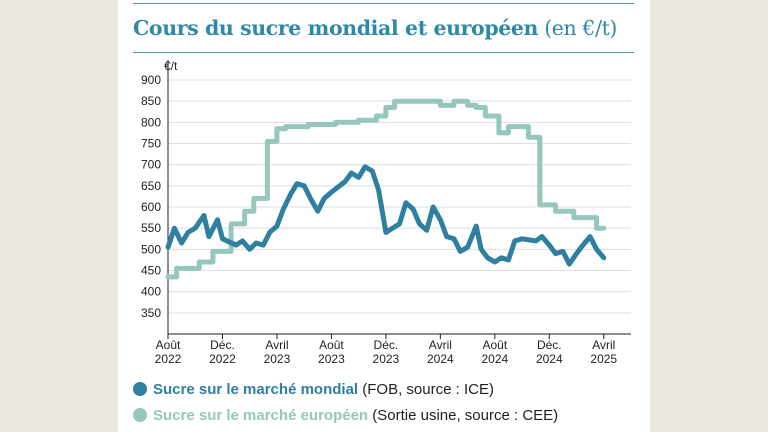 Image resolution: width=768 pixels, height=432 pixels. Describe the element at coordinates (151, 228) in the screenshot. I see `y-tick-label: 550` at that location.